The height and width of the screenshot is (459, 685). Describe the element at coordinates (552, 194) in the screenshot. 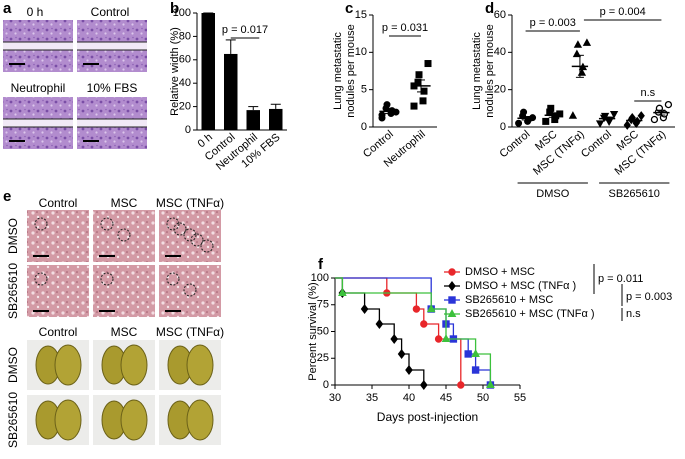

I see `group-label: DMSO` at that location.